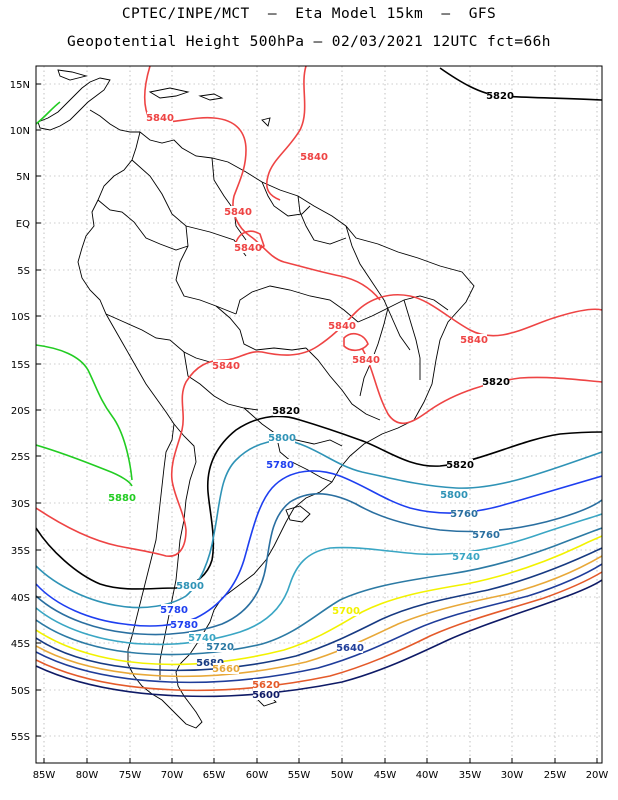 This screenshot has width=618, height=800. What do you see at coordinates (257, 775) in the screenshot?
I see `longitude-tick-label: 60W` at bounding box center [257, 775].